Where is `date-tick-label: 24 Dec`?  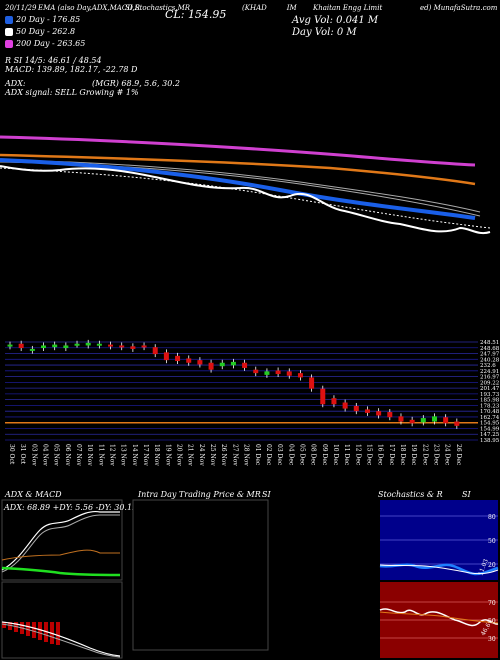
date-tick-label: 24 Dec is located at coordinates (447, 455).